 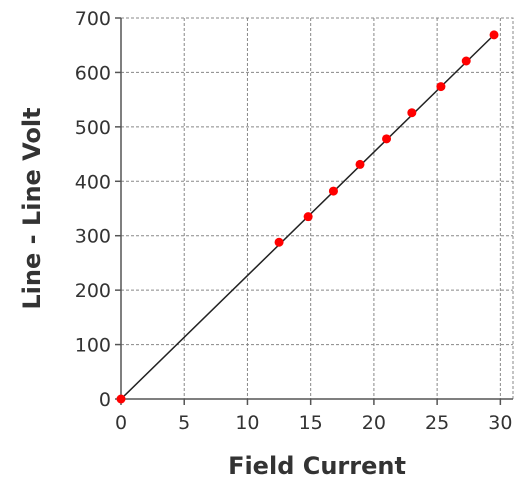 I want to click on y-tick-label: 200, so click(x=93, y=291).